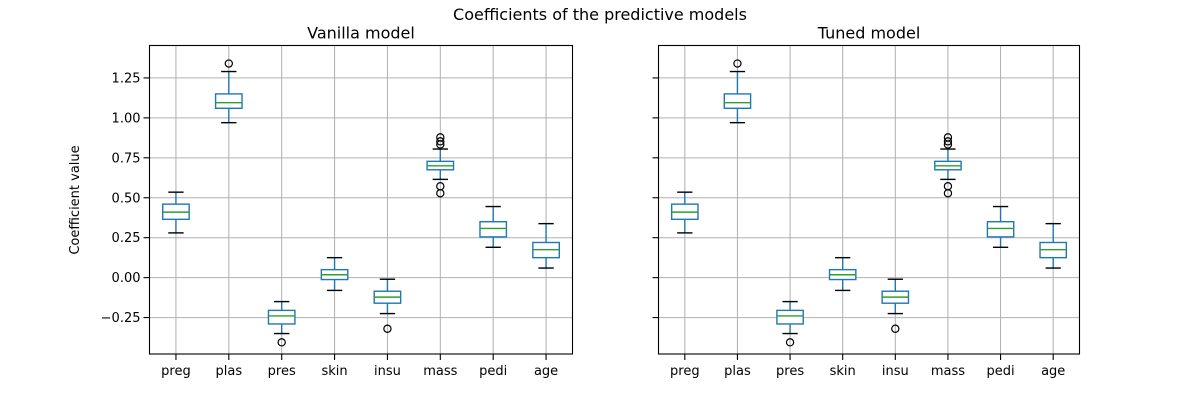 The width and height of the screenshot is (1200, 404). Describe the element at coordinates (126, 78) in the screenshot. I see `y-tick-label: 1.25` at that location.